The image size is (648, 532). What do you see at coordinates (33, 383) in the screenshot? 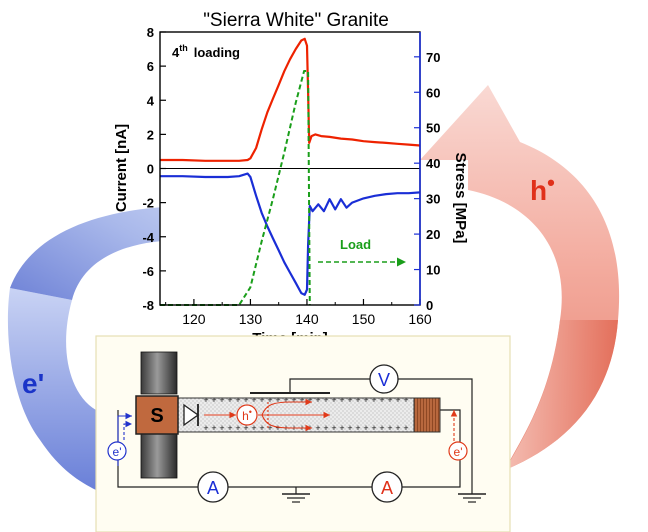
I see `electron-arrow-label: e'` at bounding box center [33, 383].